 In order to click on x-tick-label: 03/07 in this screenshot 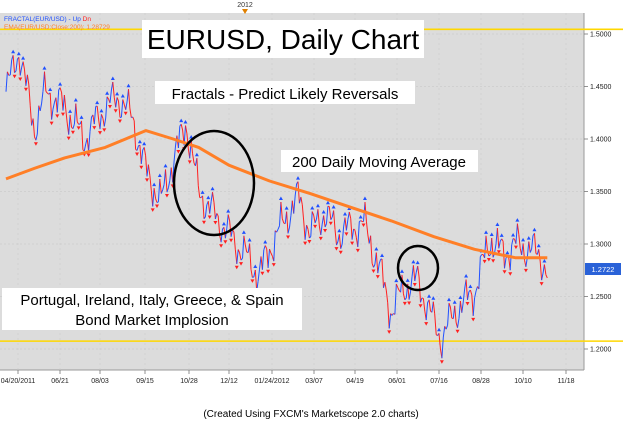, I will do `click(314, 381)`.